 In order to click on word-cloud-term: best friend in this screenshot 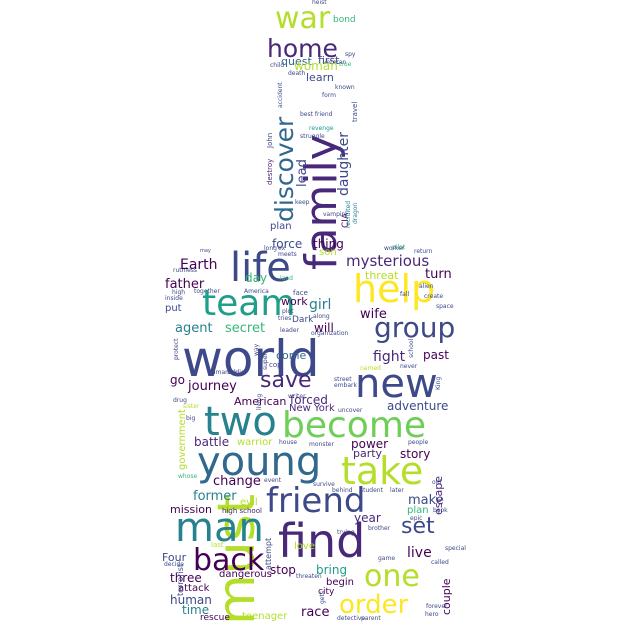, I will do `click(316, 114)`.